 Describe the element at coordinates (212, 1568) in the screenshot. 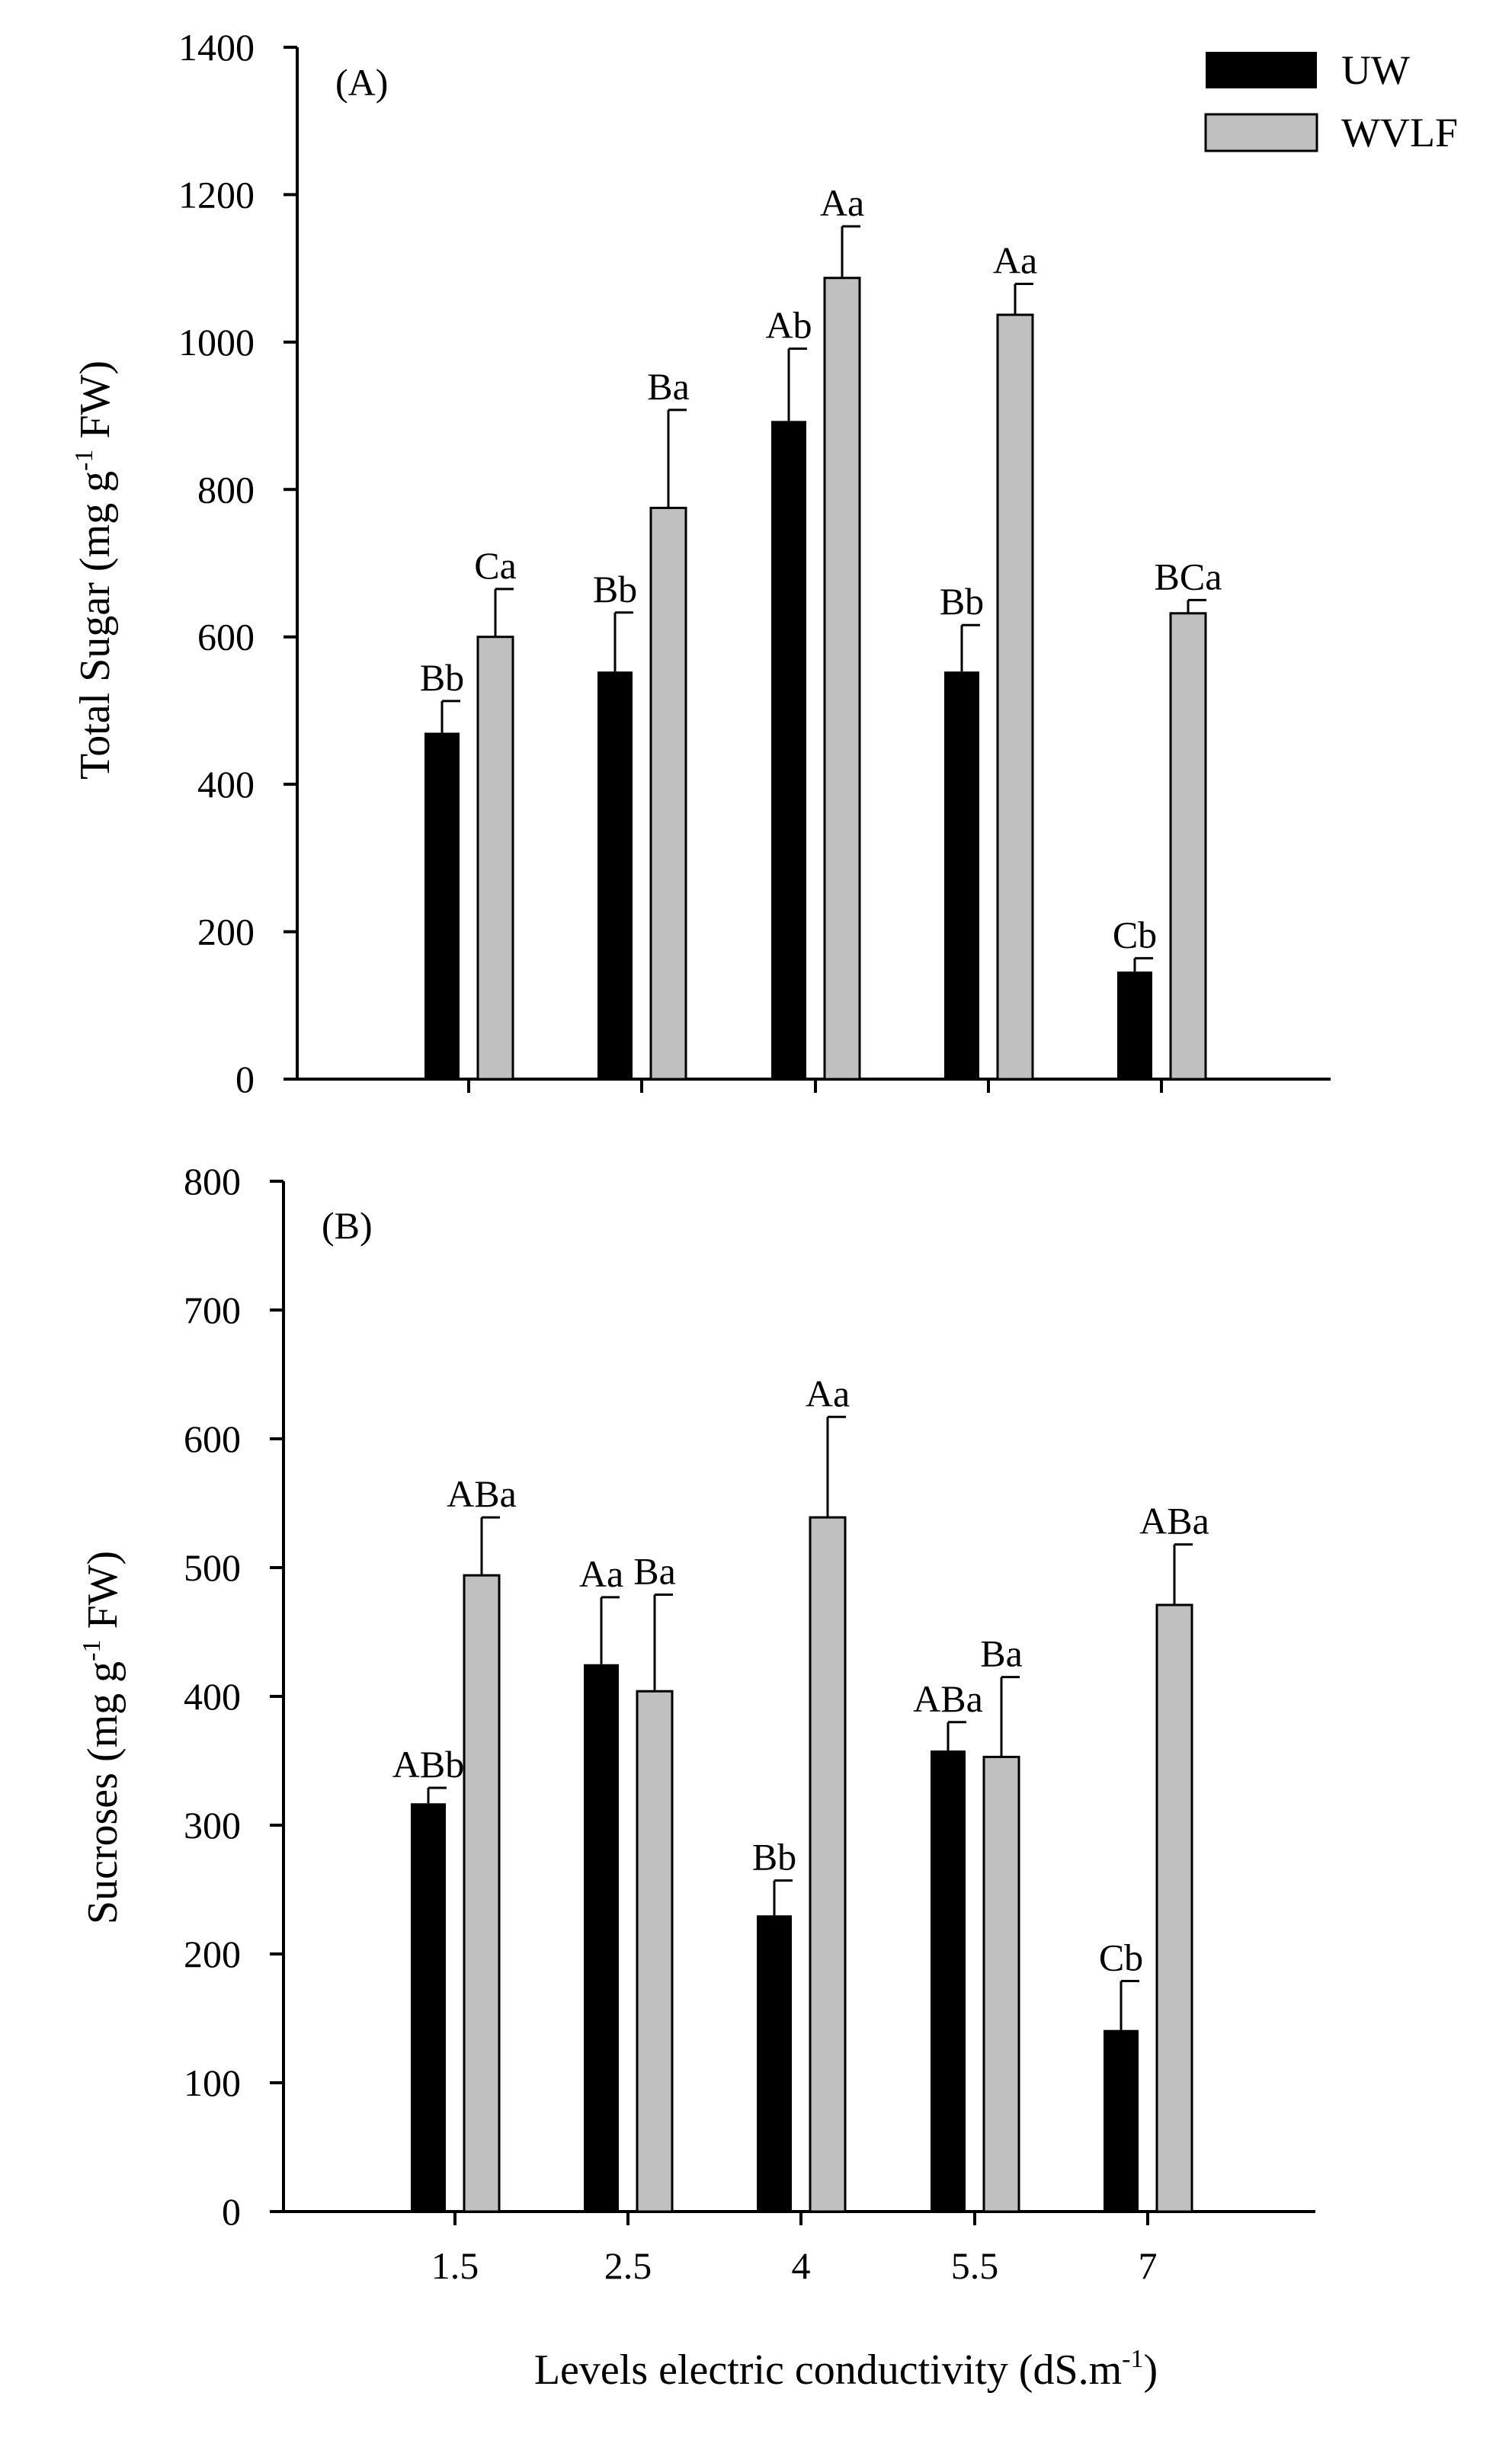

I see `panel-b-y-tick-label: 500` at that location.